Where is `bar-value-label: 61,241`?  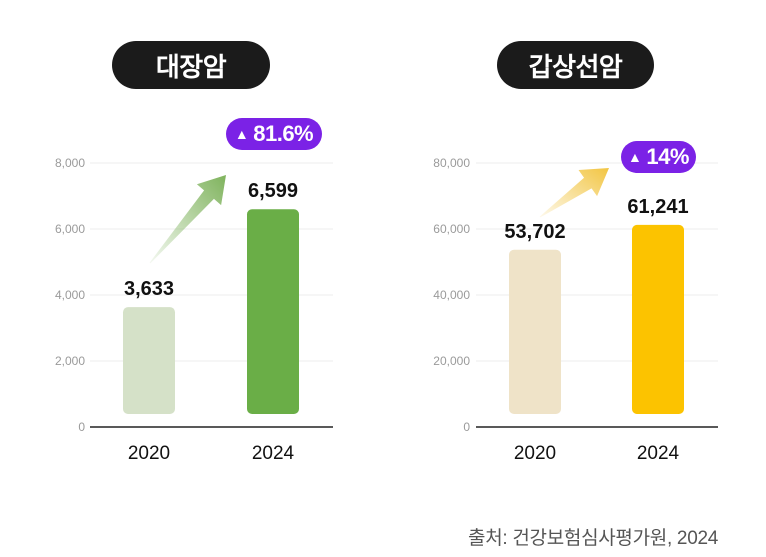
bar-value-label: 61,241 is located at coordinates (657, 207).